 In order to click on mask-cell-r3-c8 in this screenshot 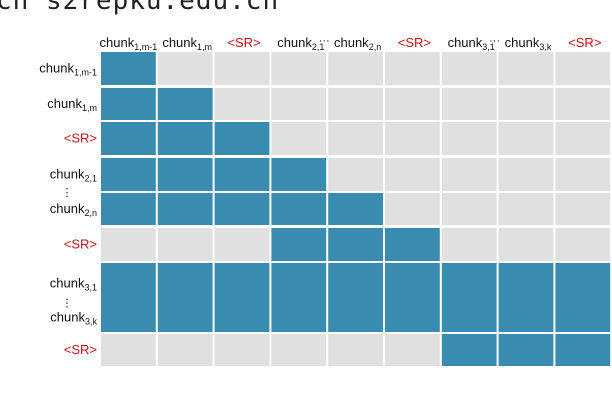, I will do `click(526, 138)`.